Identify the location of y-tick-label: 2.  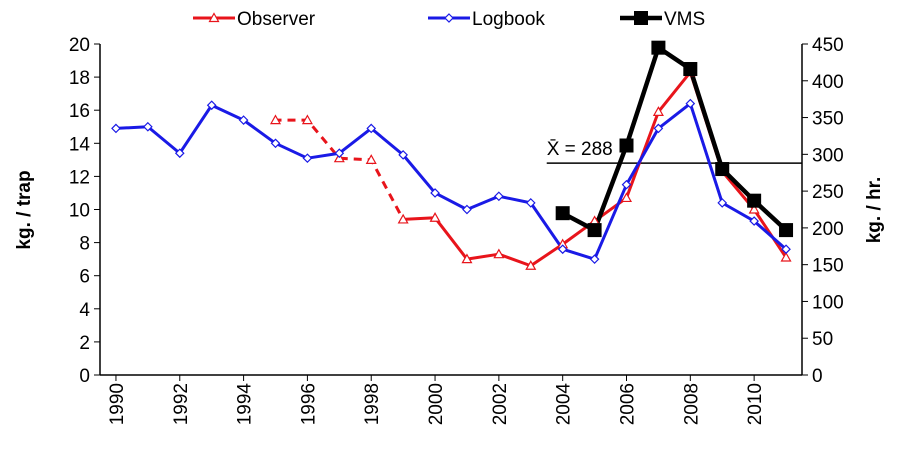
(84, 343).